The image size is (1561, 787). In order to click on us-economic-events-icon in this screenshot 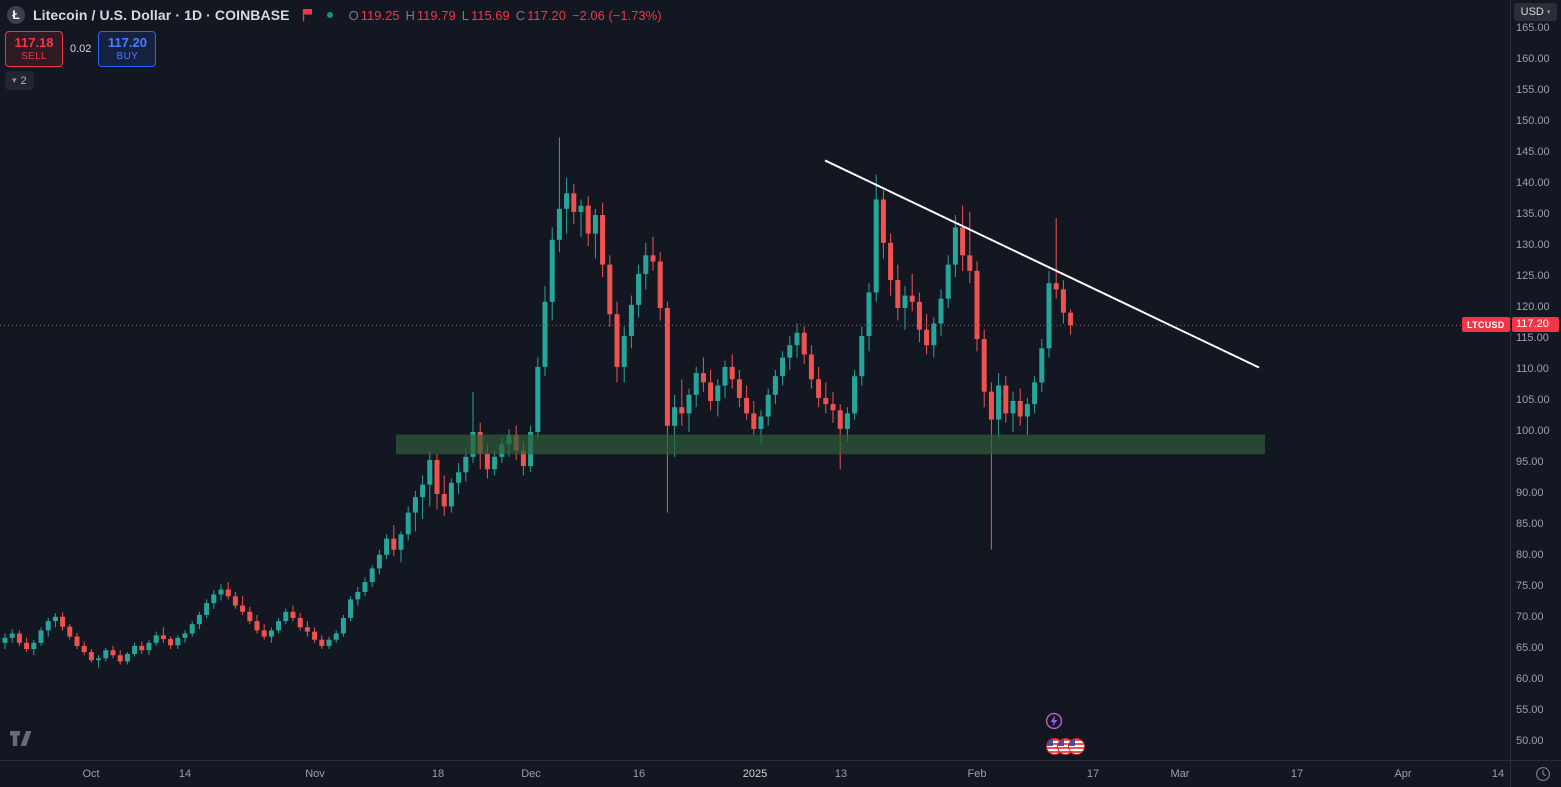, I will do `click(1065, 746)`.